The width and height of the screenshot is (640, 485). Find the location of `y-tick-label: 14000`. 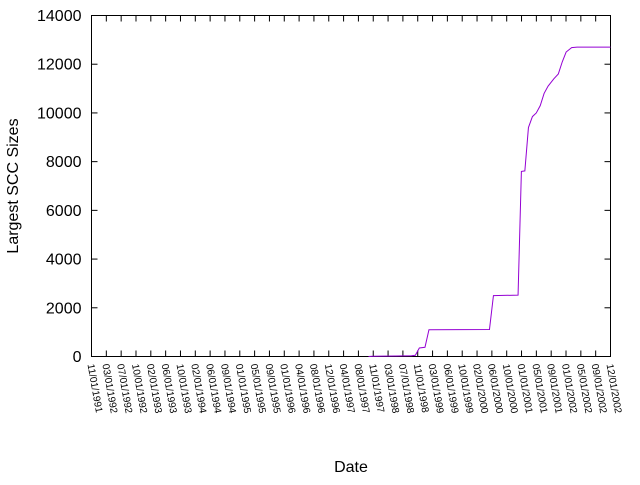

y-tick-label: 14000 is located at coordinates (59, 16).